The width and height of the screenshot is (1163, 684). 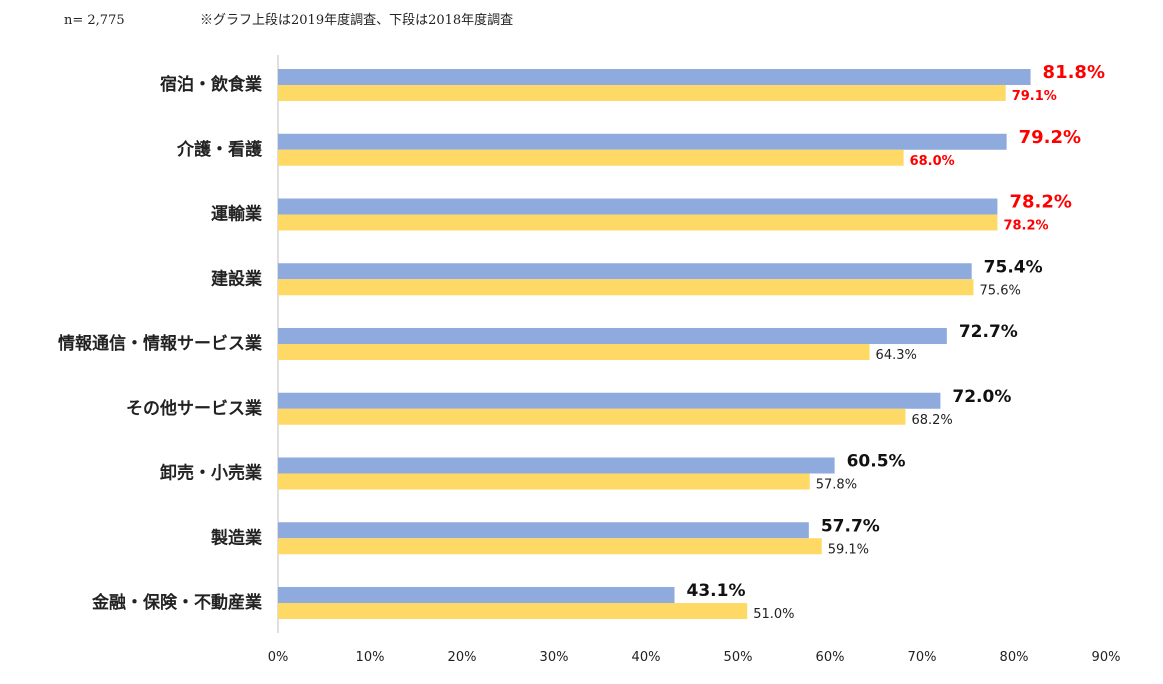 I want to click on data-label-2018: 75.6%, so click(x=1000, y=290).